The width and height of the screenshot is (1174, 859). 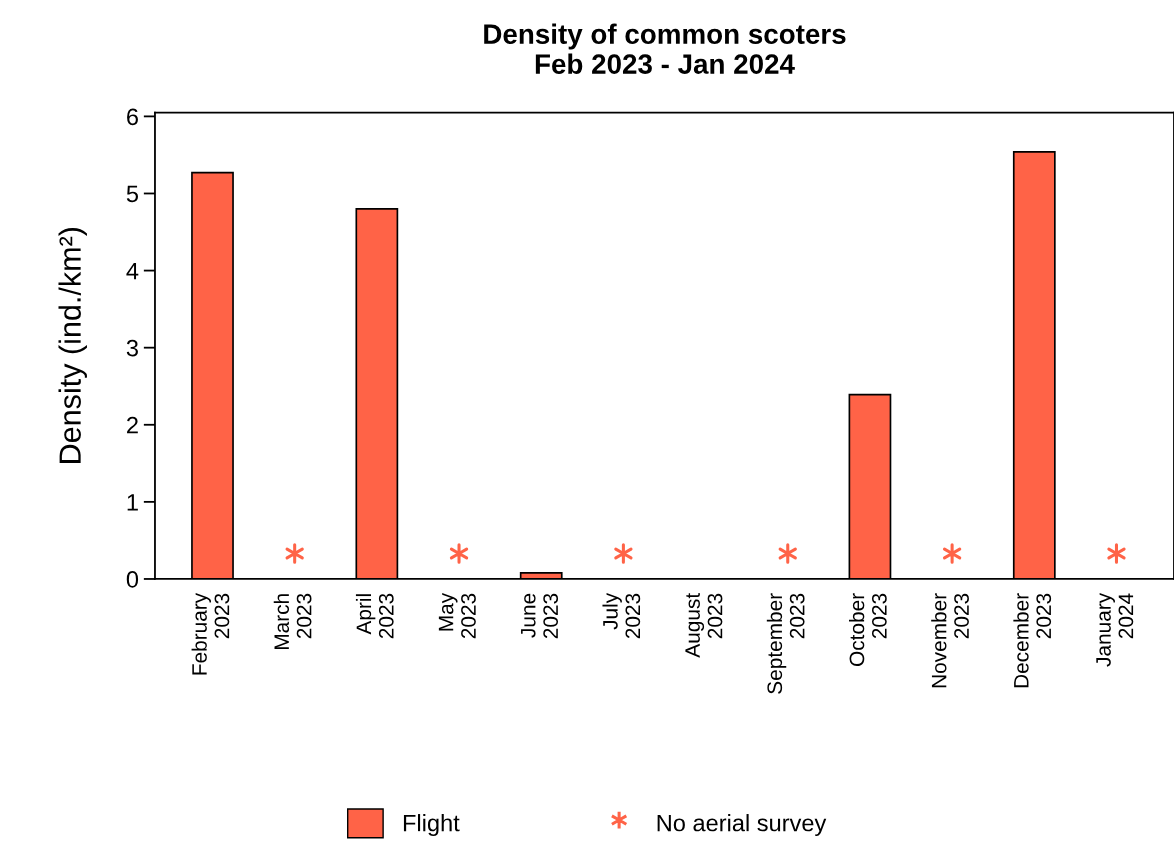 What do you see at coordinates (132, 502) in the screenshot?
I see `y-tick-label: 1` at bounding box center [132, 502].